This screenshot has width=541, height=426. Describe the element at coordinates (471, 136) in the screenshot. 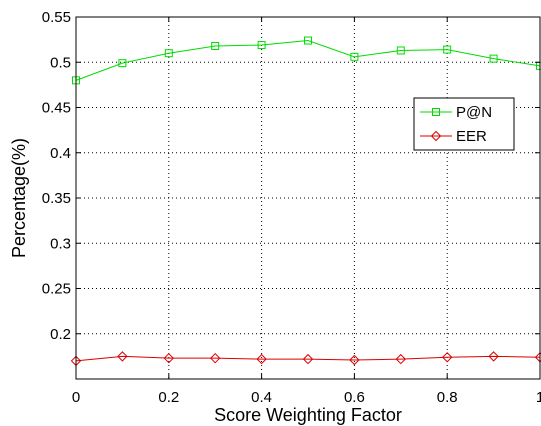

I see `legend-label-eer: EER` at that location.